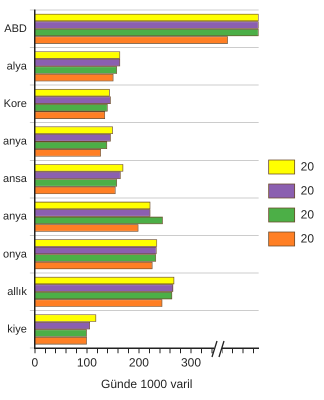  What do you see at coordinates (15, 104) in the screenshot?
I see `y-tick-label: Kore` at bounding box center [15, 104].